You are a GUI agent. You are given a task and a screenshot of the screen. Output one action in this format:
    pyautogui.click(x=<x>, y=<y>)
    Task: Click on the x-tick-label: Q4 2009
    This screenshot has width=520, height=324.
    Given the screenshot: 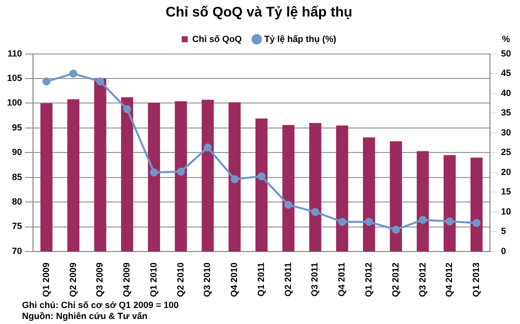 What is the action you would take?
    pyautogui.click(x=127, y=280)
    